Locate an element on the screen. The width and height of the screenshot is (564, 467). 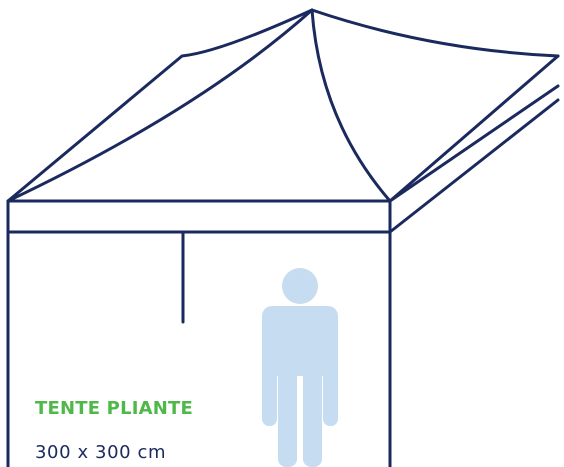
person-icon is located at coordinates (300, 367).